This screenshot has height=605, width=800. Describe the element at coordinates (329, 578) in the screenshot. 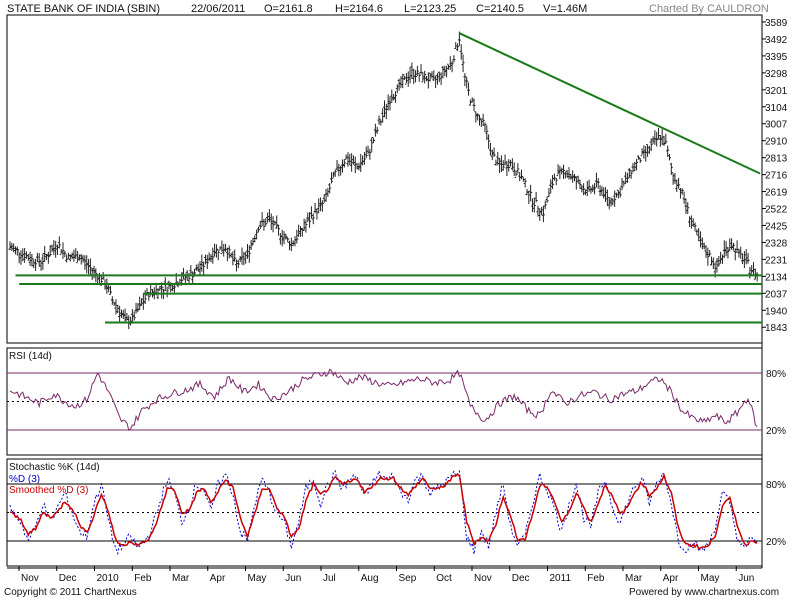

I see `month-label: Jul` at that location.